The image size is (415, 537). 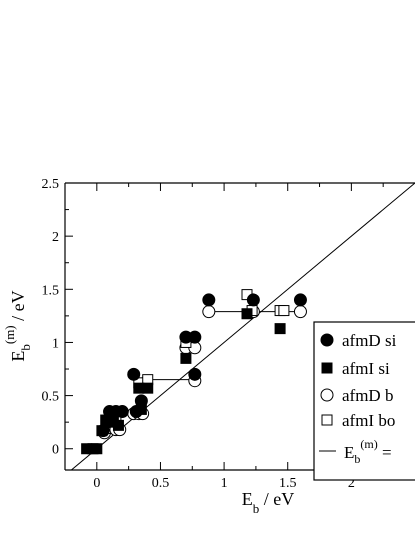 What do you see at coordinates (367, 395) in the screenshot?
I see `legend-label: afmD b` at bounding box center [367, 395].